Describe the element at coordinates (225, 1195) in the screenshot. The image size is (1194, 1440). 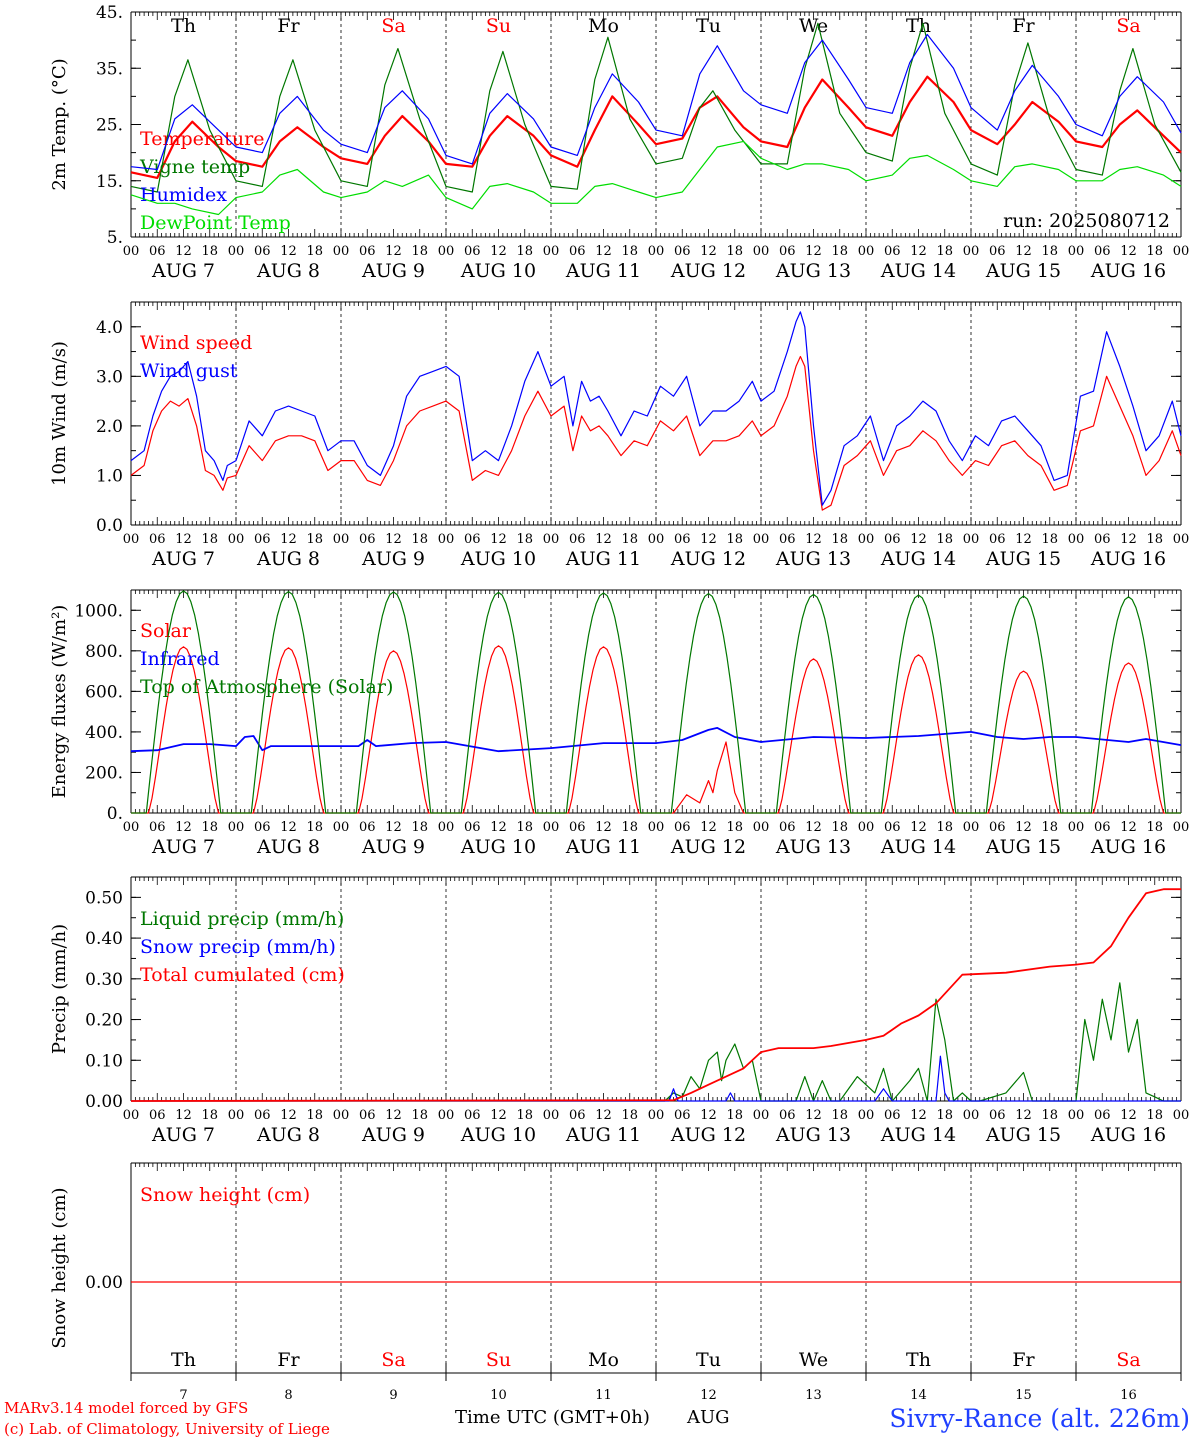
I see `legend-snow-height-cm-: Snow height (cm)` at that location.